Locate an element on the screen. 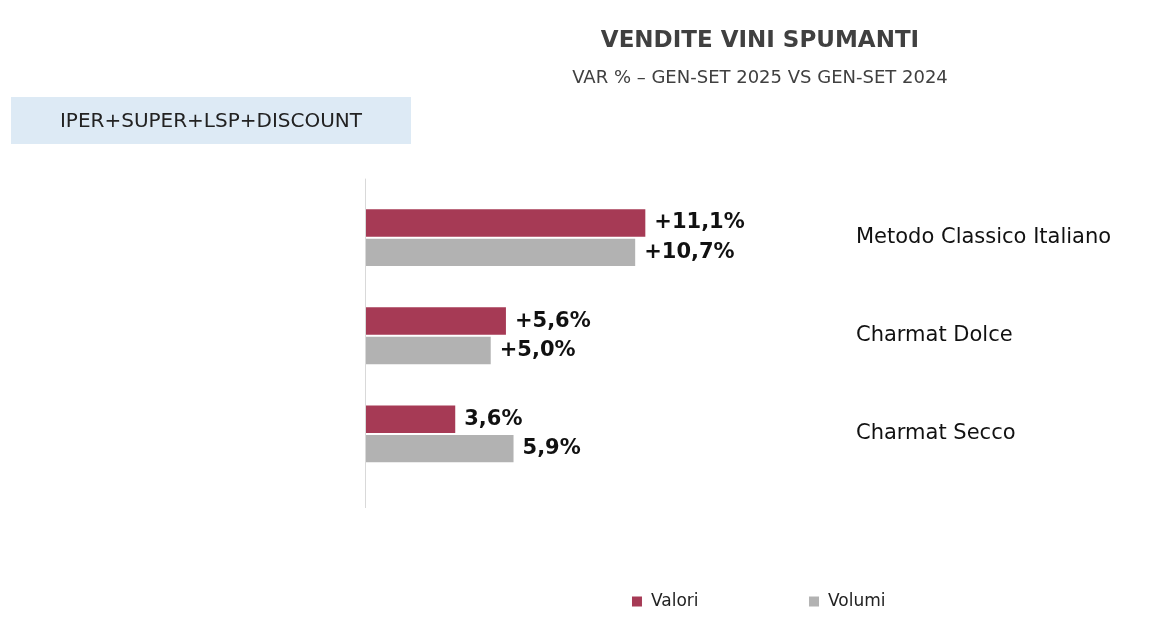 The image size is (1162, 641). text: VAR % – GEN-SET 2025 VS GEN-SET 2024 is located at coordinates (760, 76).